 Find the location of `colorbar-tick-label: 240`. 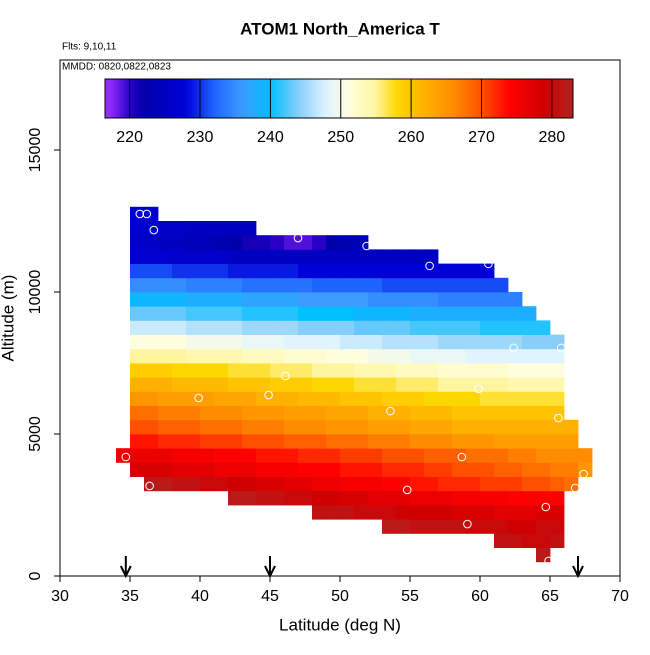

colorbar-tick-label: 240 is located at coordinates (270, 137).